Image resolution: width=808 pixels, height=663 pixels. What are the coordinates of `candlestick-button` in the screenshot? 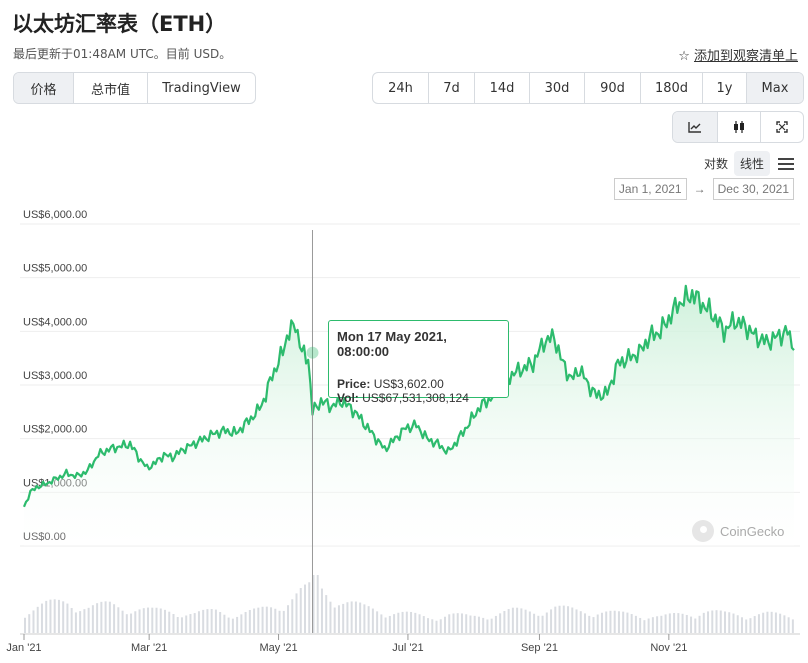 It's located at (739, 127).